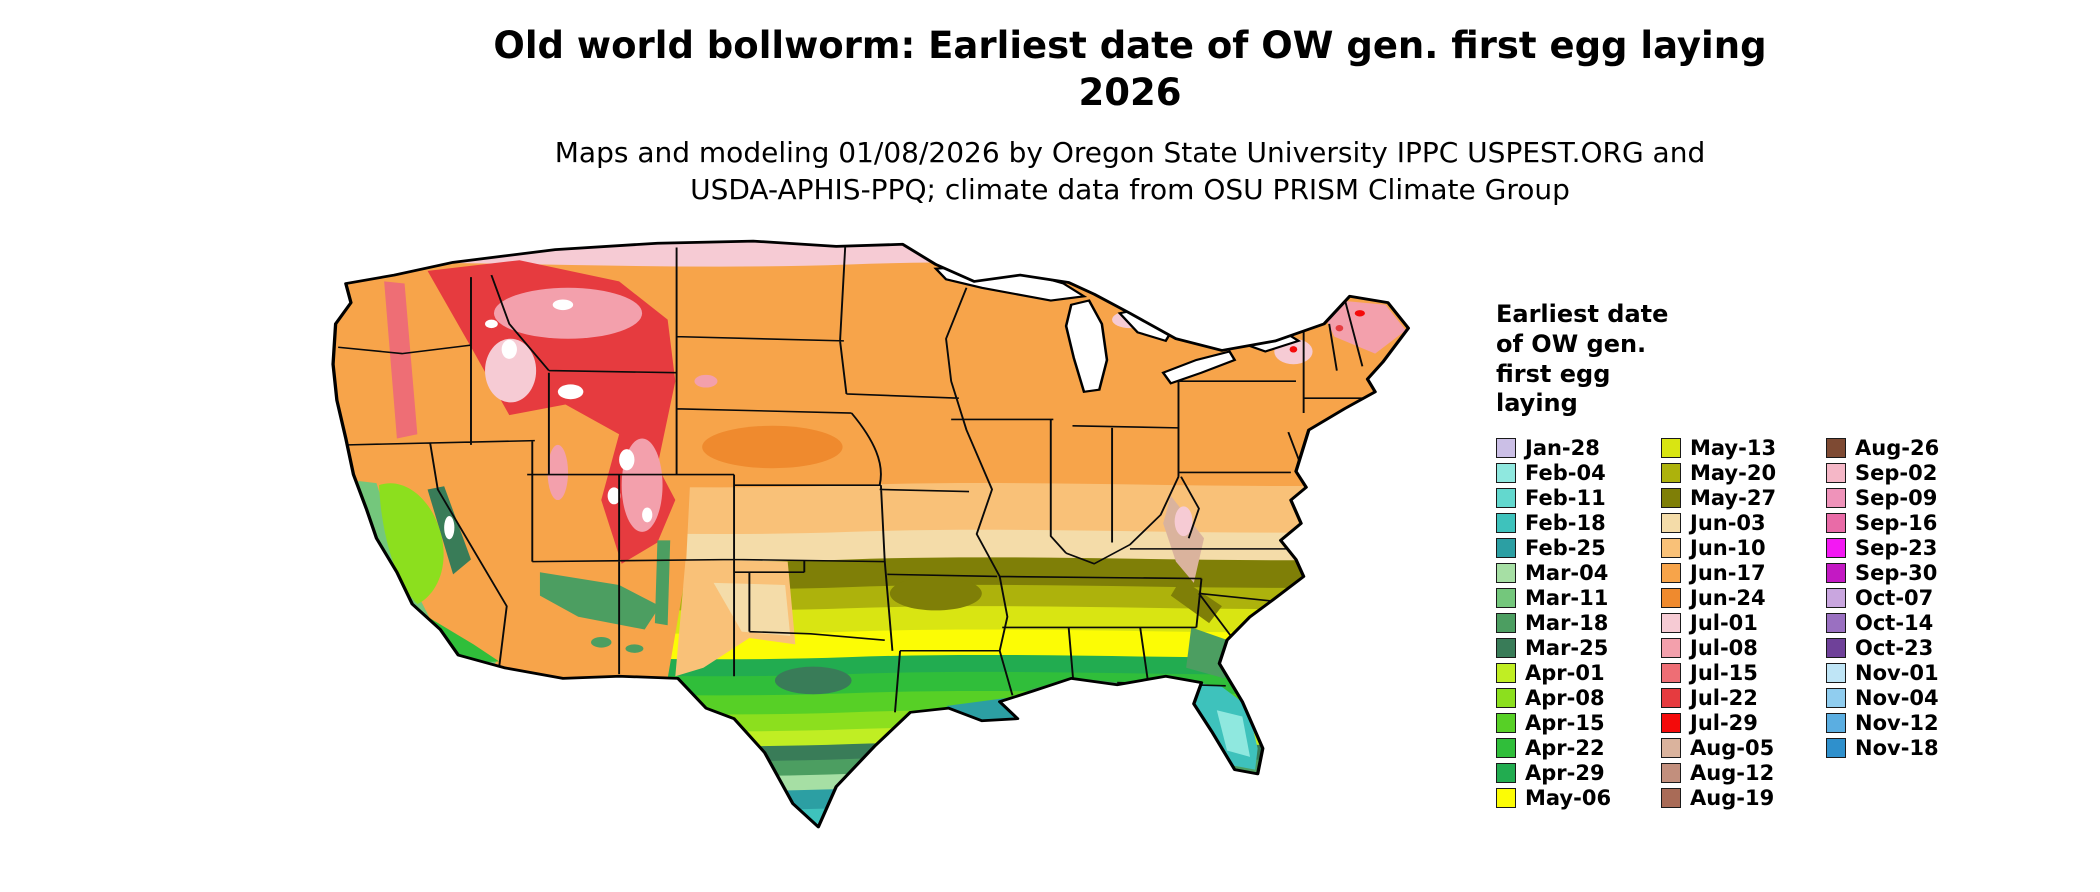 The height and width of the screenshot is (892, 2100). I want to click on legend-label: Apr-22, so click(1565, 747).